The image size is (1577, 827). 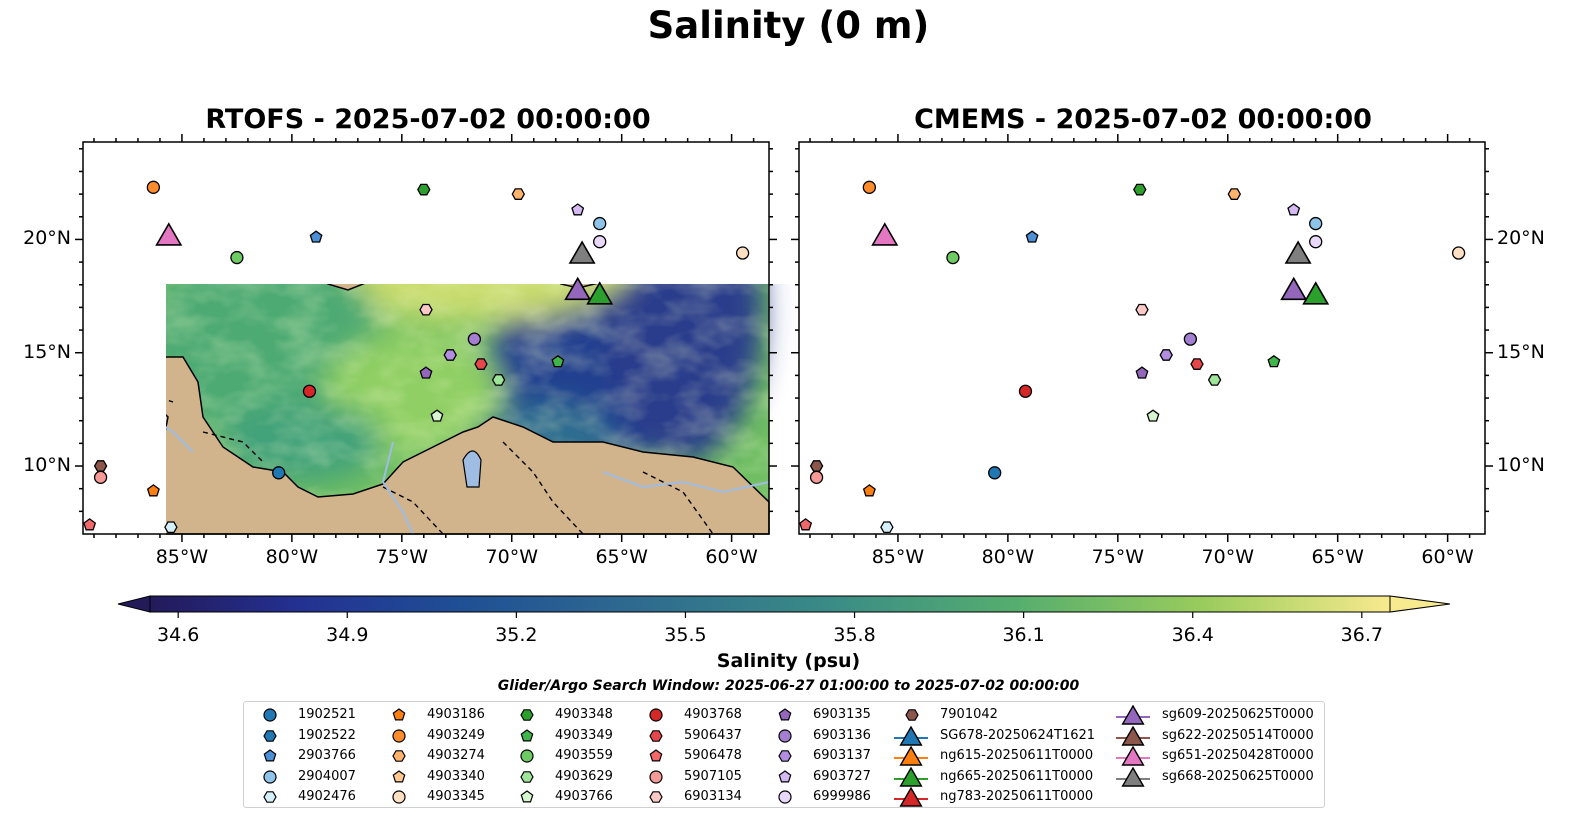 What do you see at coordinates (347, 635) in the screenshot?
I see `colorbar-tick-label: 34.9` at bounding box center [347, 635].